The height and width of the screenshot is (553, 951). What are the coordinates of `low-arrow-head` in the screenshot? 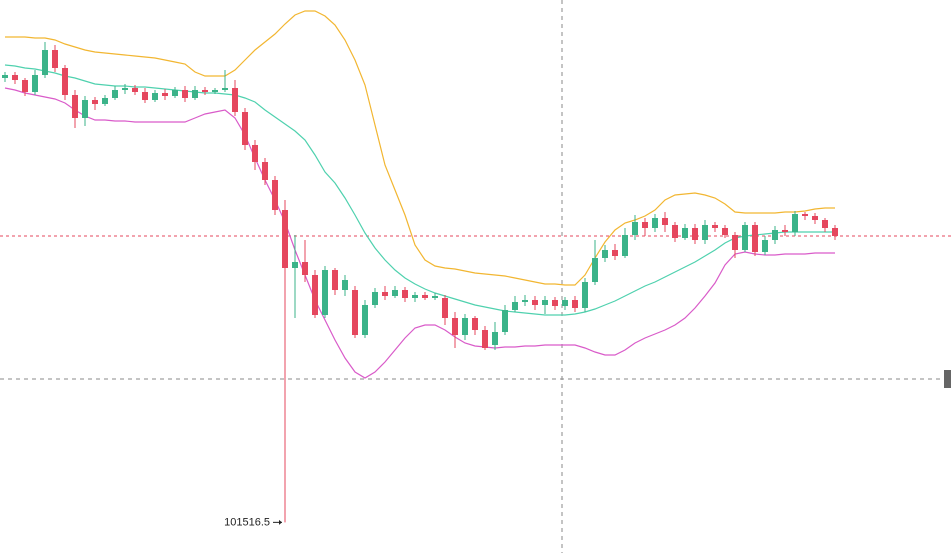 It's located at (280, 522).